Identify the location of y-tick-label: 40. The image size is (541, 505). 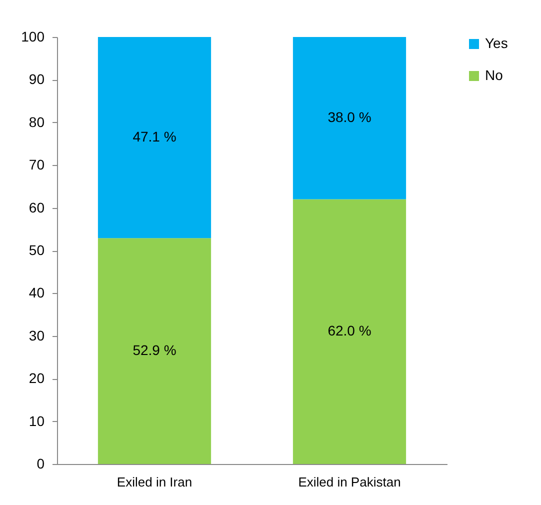
(36, 292).